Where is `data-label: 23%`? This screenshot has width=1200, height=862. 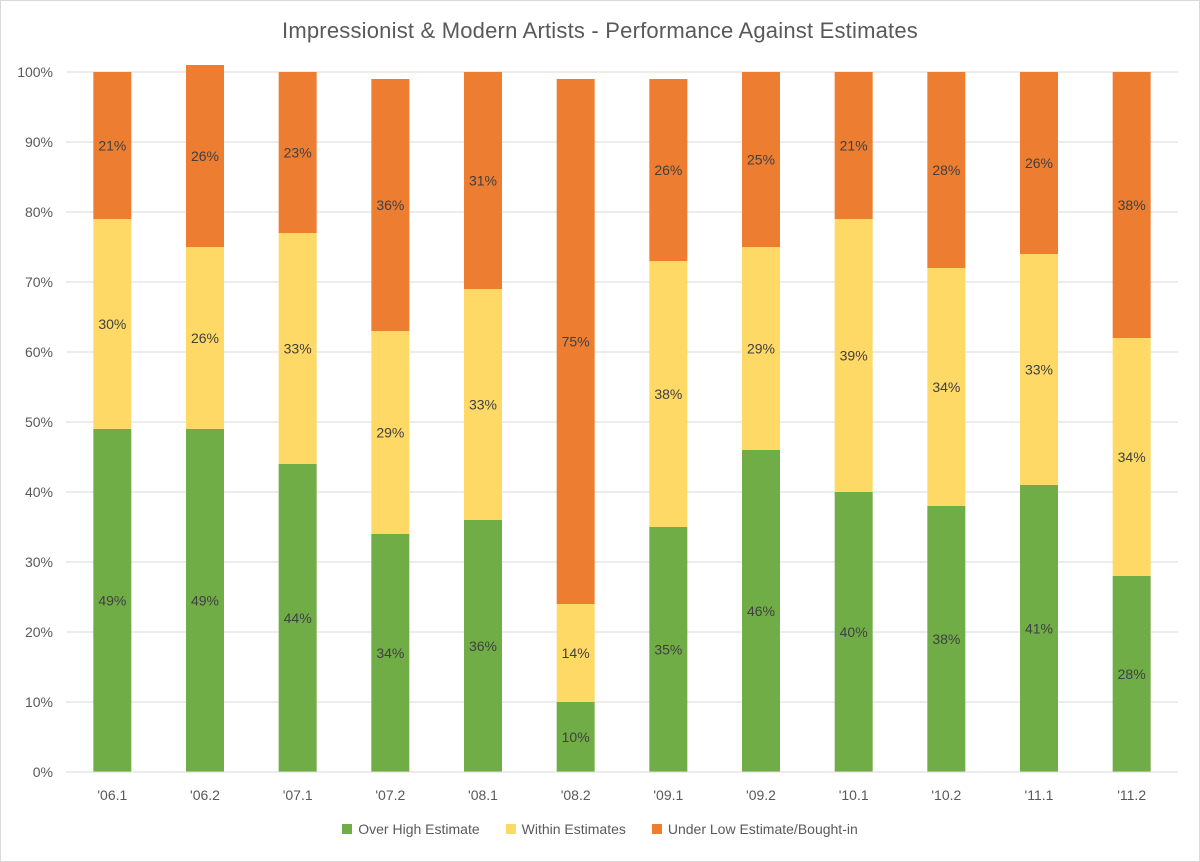 data-label: 23% is located at coordinates (298, 153).